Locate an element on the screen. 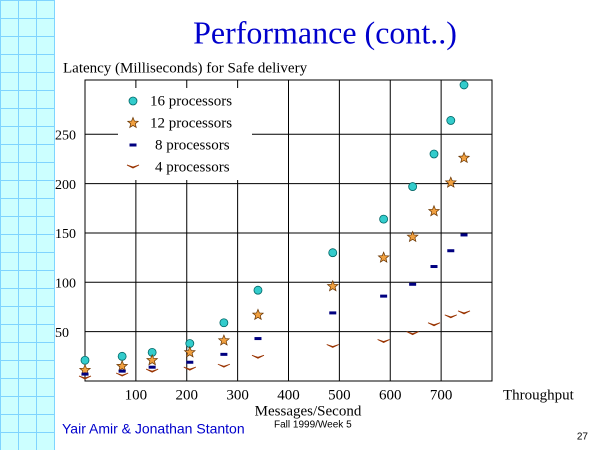  y-tick-label: 250 is located at coordinates (65, 135).